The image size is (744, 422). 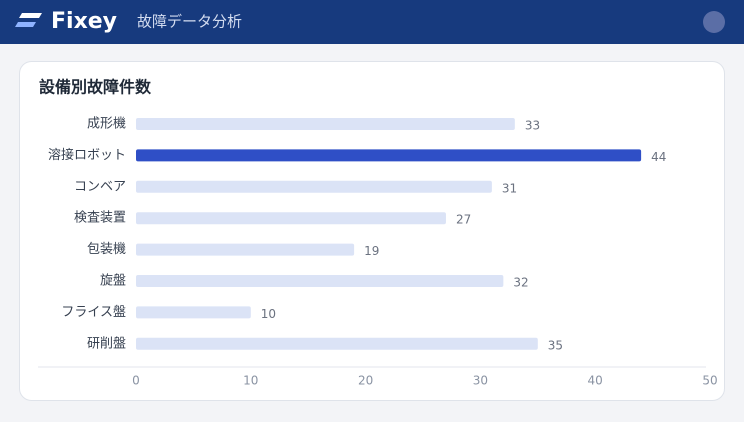 I want to click on y-tick-label: 成形機, so click(x=106, y=124).